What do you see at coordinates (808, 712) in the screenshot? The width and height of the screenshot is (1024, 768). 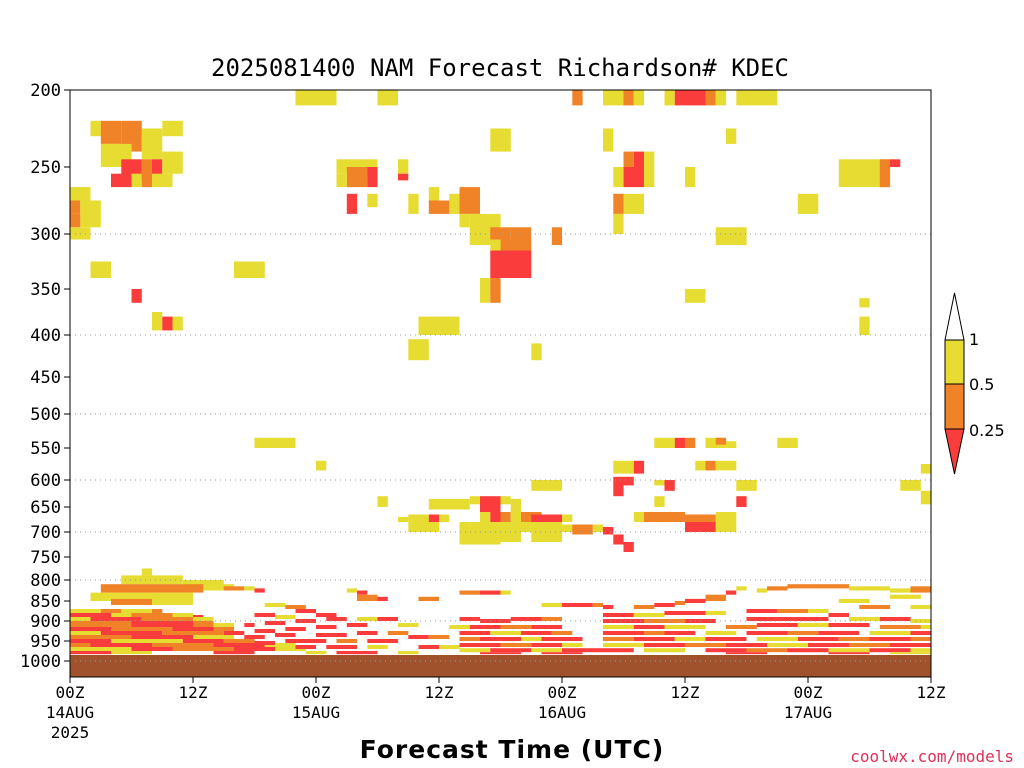 I see `x-tick-date: 17AUG` at bounding box center [808, 712].